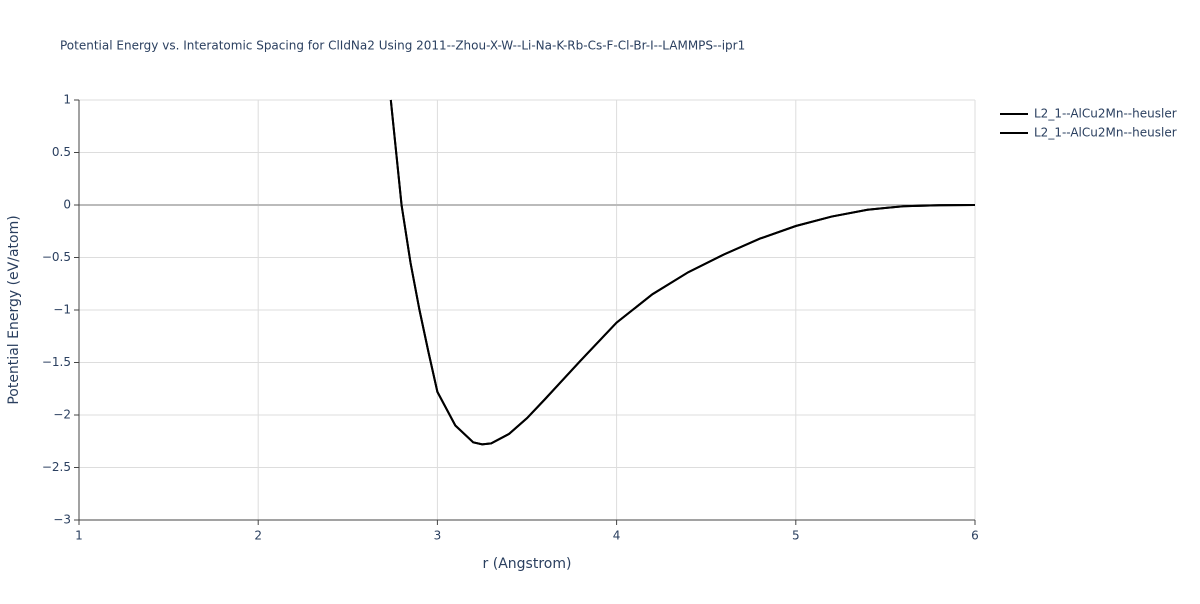 The width and height of the screenshot is (1200, 604). Describe the element at coordinates (796, 536) in the screenshot. I see `x-tick-label: 5` at that location.